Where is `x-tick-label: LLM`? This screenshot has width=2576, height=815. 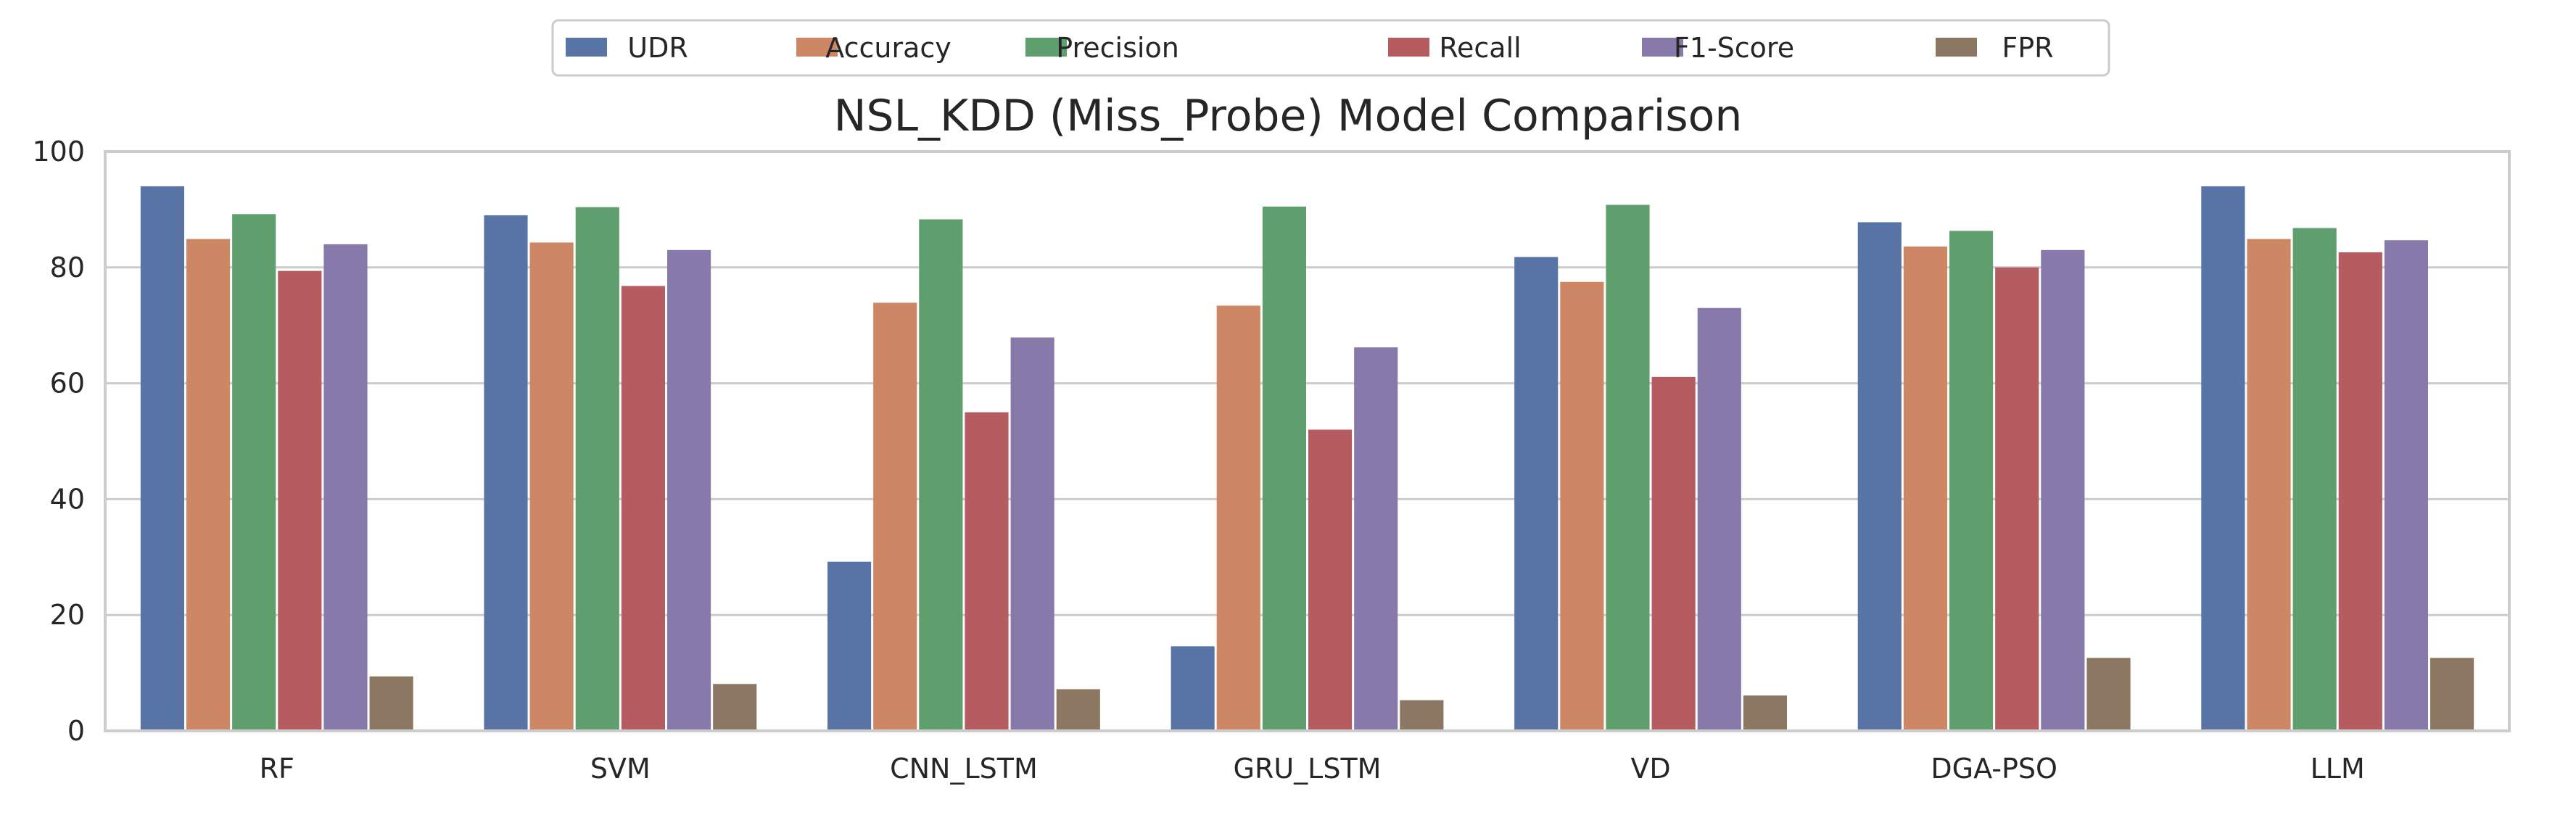
x-tick-label: LLM is located at coordinates (2338, 769).